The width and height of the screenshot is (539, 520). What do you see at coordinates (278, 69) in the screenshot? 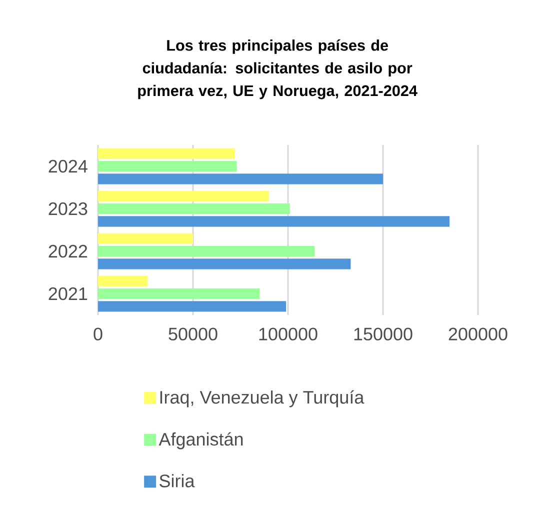
I see `chart-title: Los tres principales países de ciudadanía: solicitantes de asilo por primera vez, UE y Noruega, 2021-2024` at bounding box center [278, 69].